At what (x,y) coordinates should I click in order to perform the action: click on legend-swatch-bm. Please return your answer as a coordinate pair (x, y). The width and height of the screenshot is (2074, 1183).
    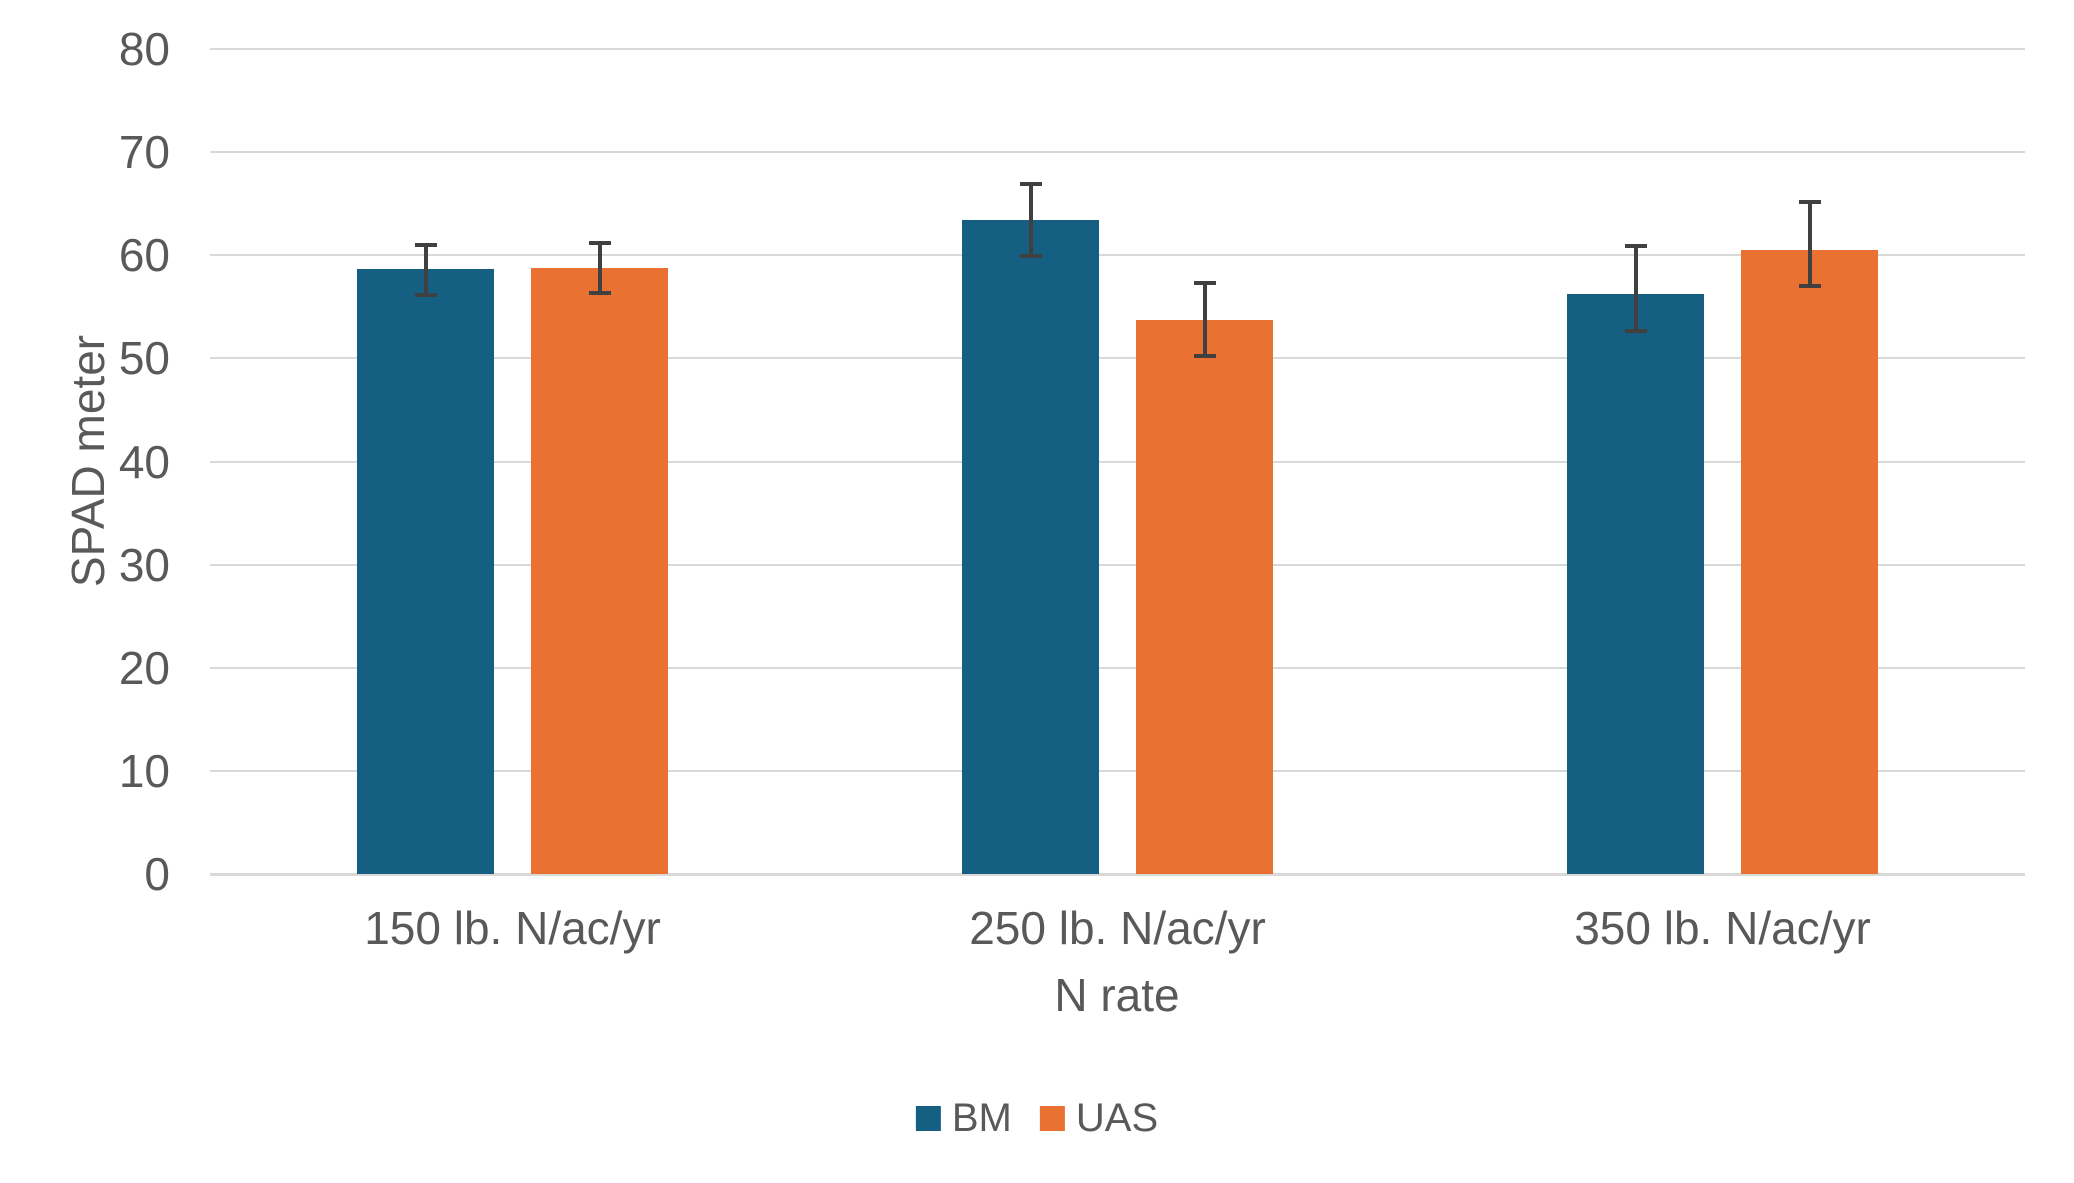
    Looking at the image, I should click on (928, 1118).